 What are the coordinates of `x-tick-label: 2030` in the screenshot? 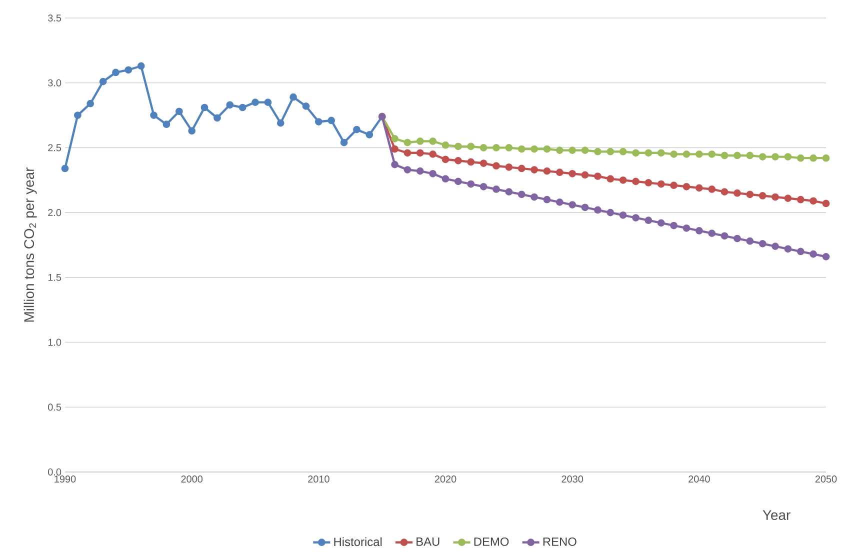 It's located at (573, 479).